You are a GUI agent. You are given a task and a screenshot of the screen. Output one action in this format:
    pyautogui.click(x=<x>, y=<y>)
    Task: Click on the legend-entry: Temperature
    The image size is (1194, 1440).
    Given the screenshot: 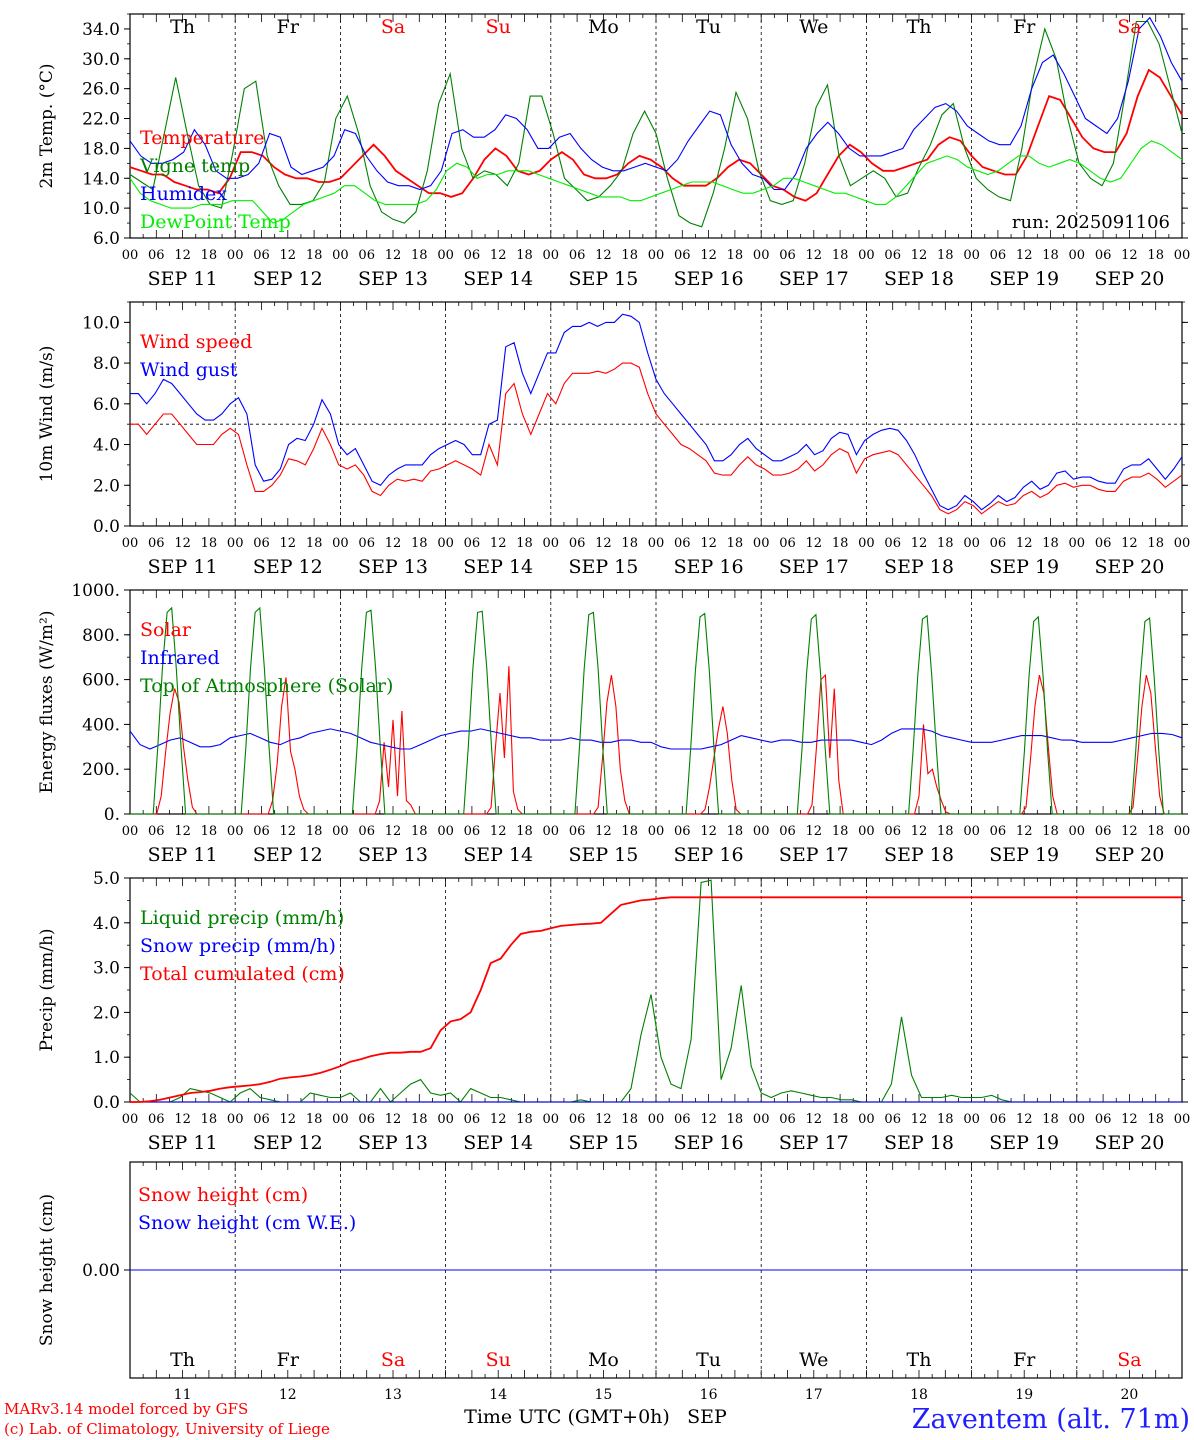 What is the action you would take?
    pyautogui.click(x=202, y=138)
    